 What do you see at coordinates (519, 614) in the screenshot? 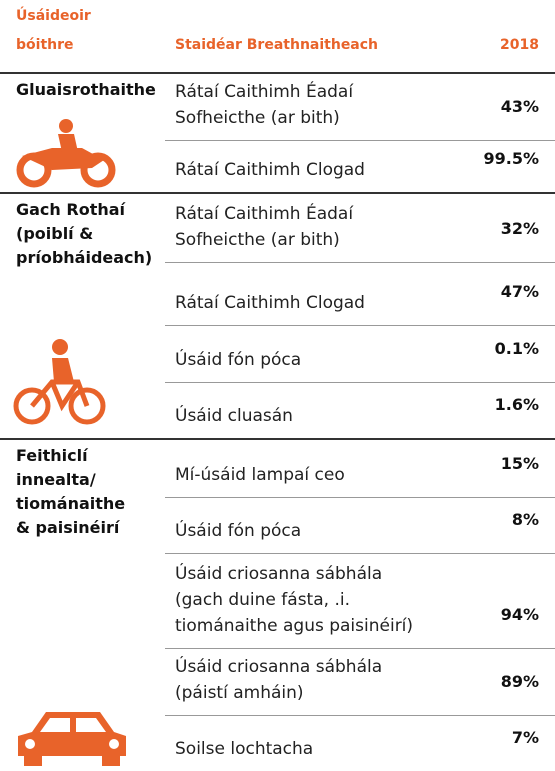
I see `row-value: 94%` at bounding box center [519, 614].